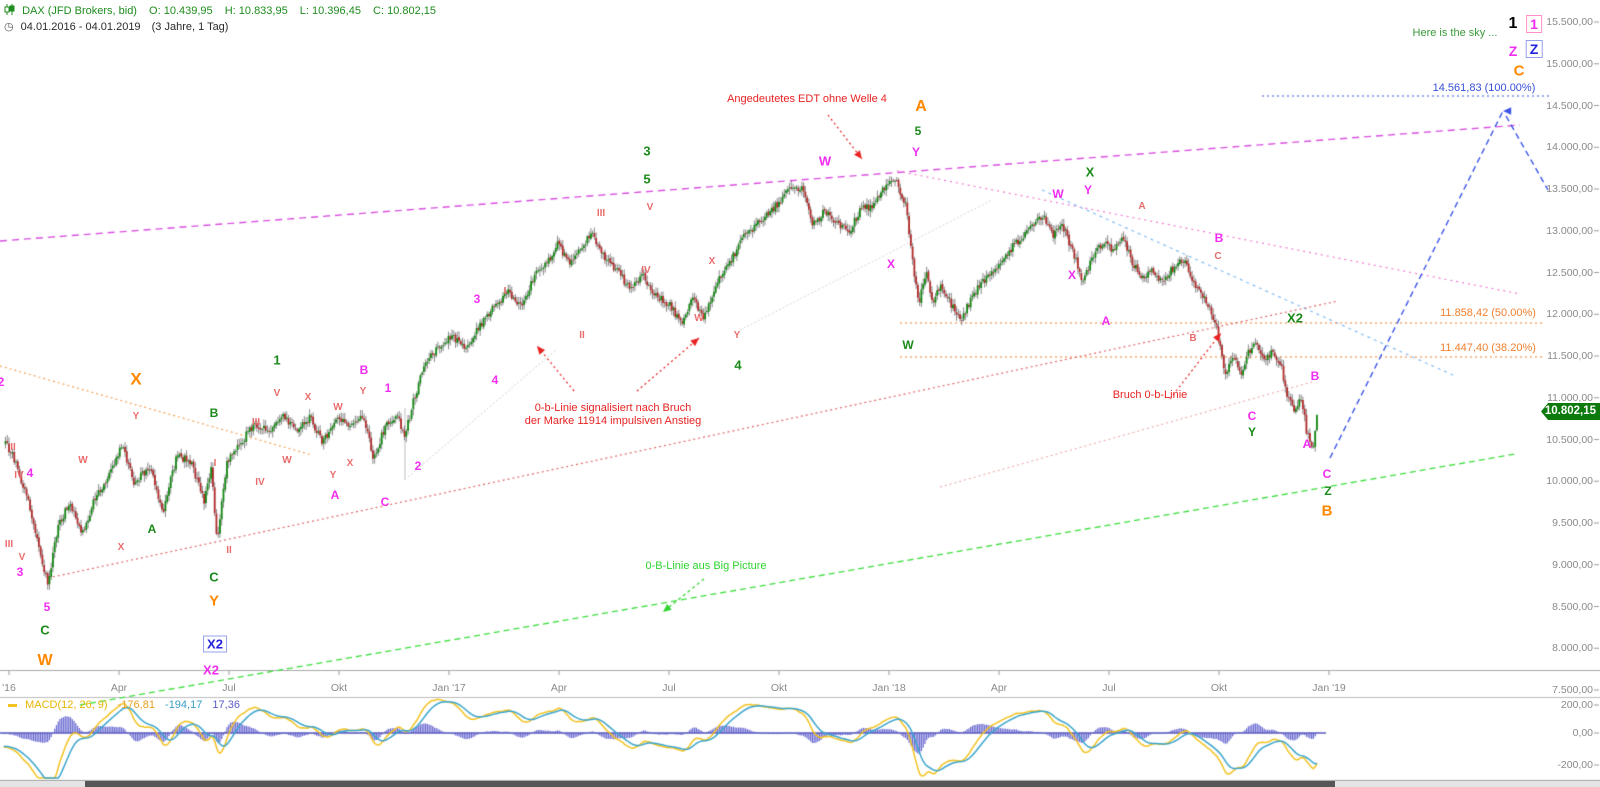  What do you see at coordinates (1150, 395) in the screenshot?
I see `annotation-bruch: Bruch 0-b-Linie` at bounding box center [1150, 395].